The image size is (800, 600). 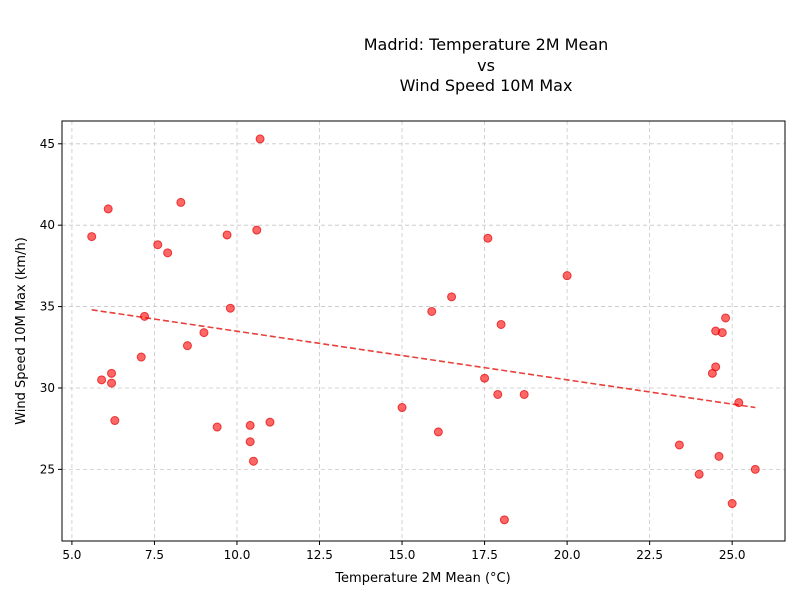 I want to click on x-tick-label: 25.0, so click(x=732, y=555).